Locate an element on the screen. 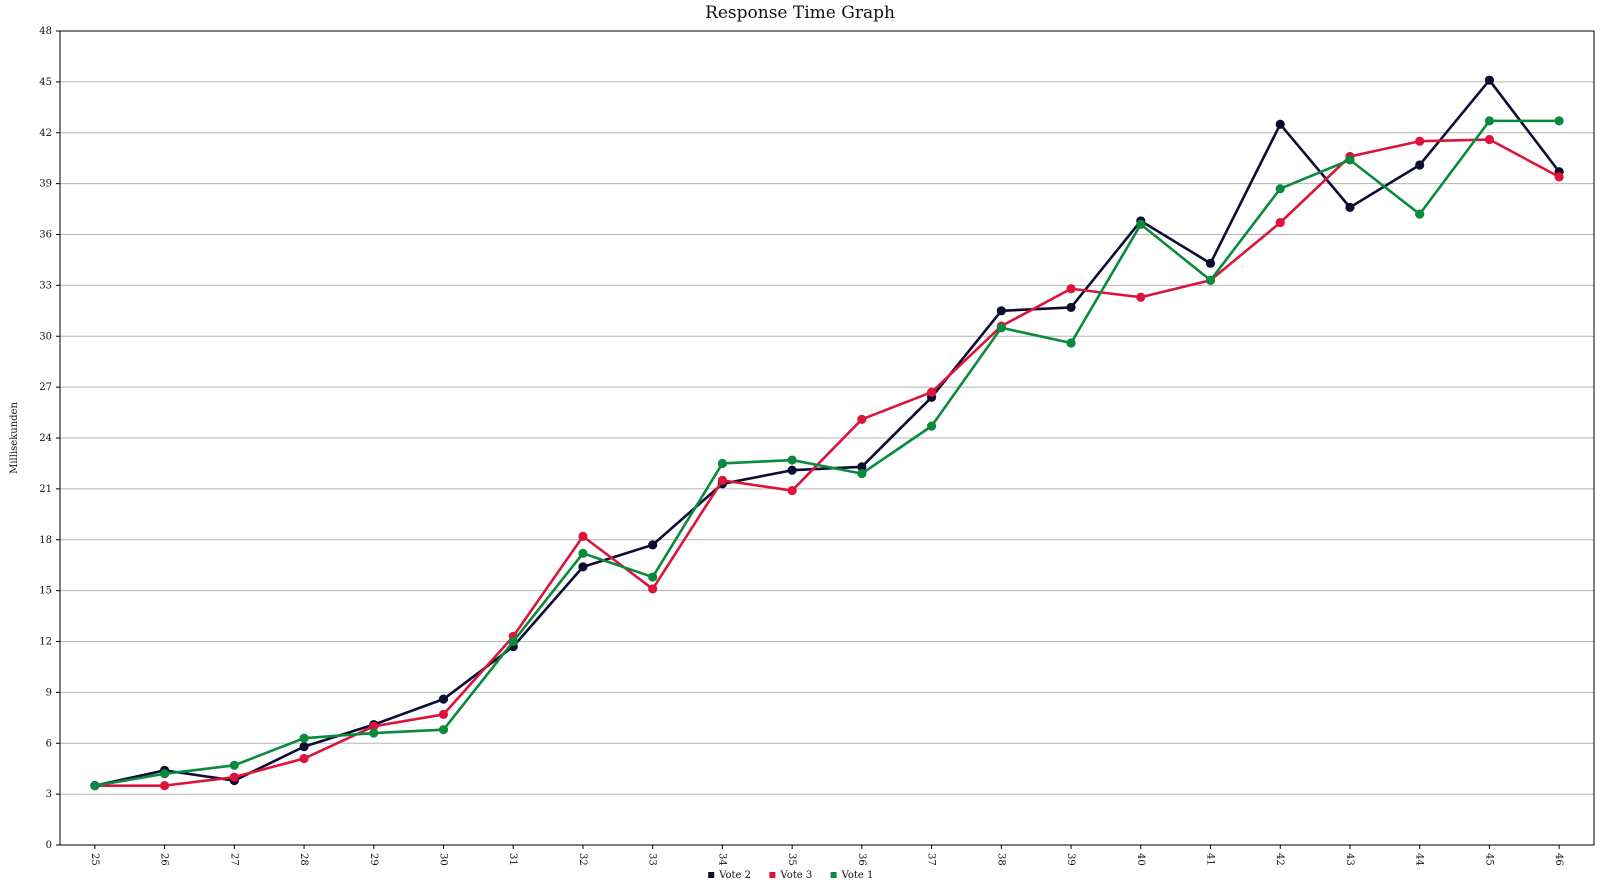 Image resolution: width=1600 pixels, height=896 pixels. x-tick-label: 29 is located at coordinates (373, 859).